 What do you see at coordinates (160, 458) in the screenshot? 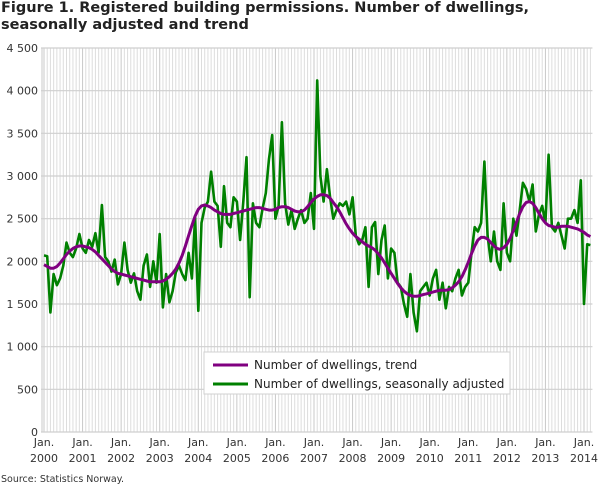
I see `x-tick-label-year: 2003` at bounding box center [160, 458].